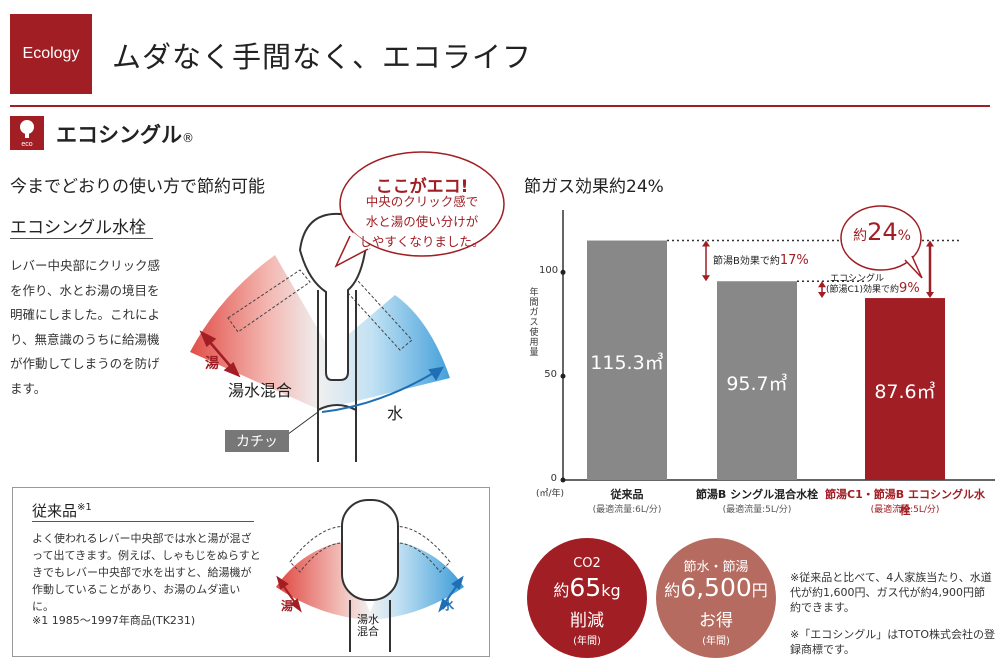  Describe the element at coordinates (422, 201) in the screenshot. I see `bubble-line-1: 中央のクリック感で` at that location.